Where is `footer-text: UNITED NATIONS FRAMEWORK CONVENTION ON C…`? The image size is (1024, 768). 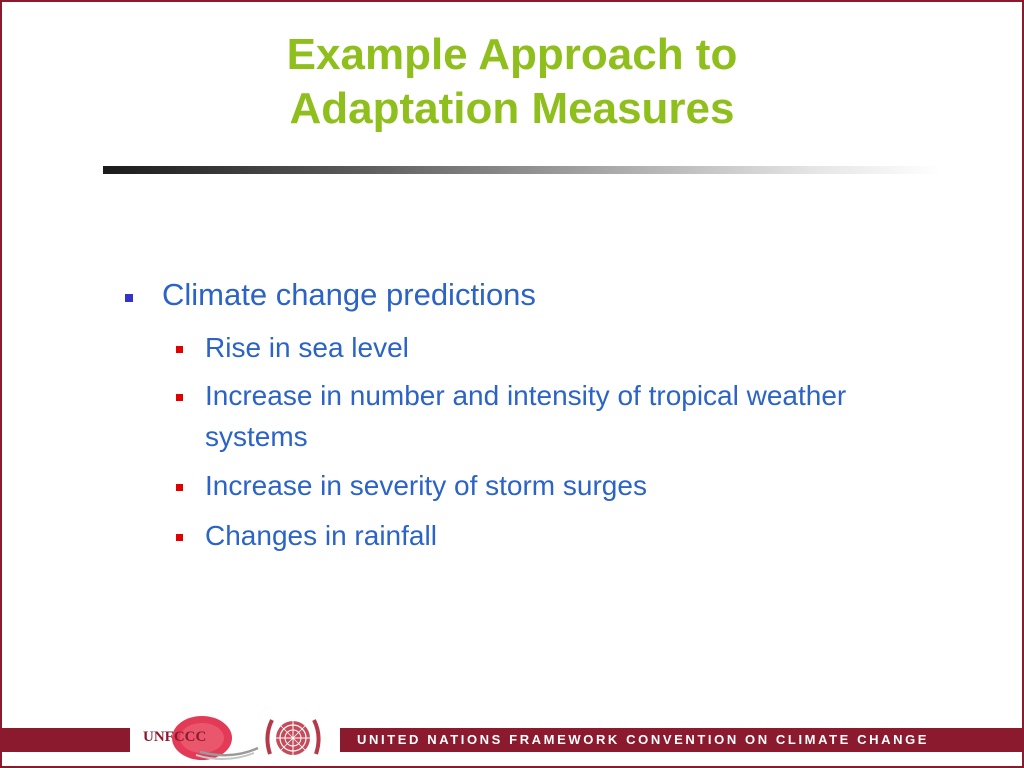 footer-text: UNITED NATIONS FRAMEWORK CONVENTION ON C… is located at coordinates (643, 739).